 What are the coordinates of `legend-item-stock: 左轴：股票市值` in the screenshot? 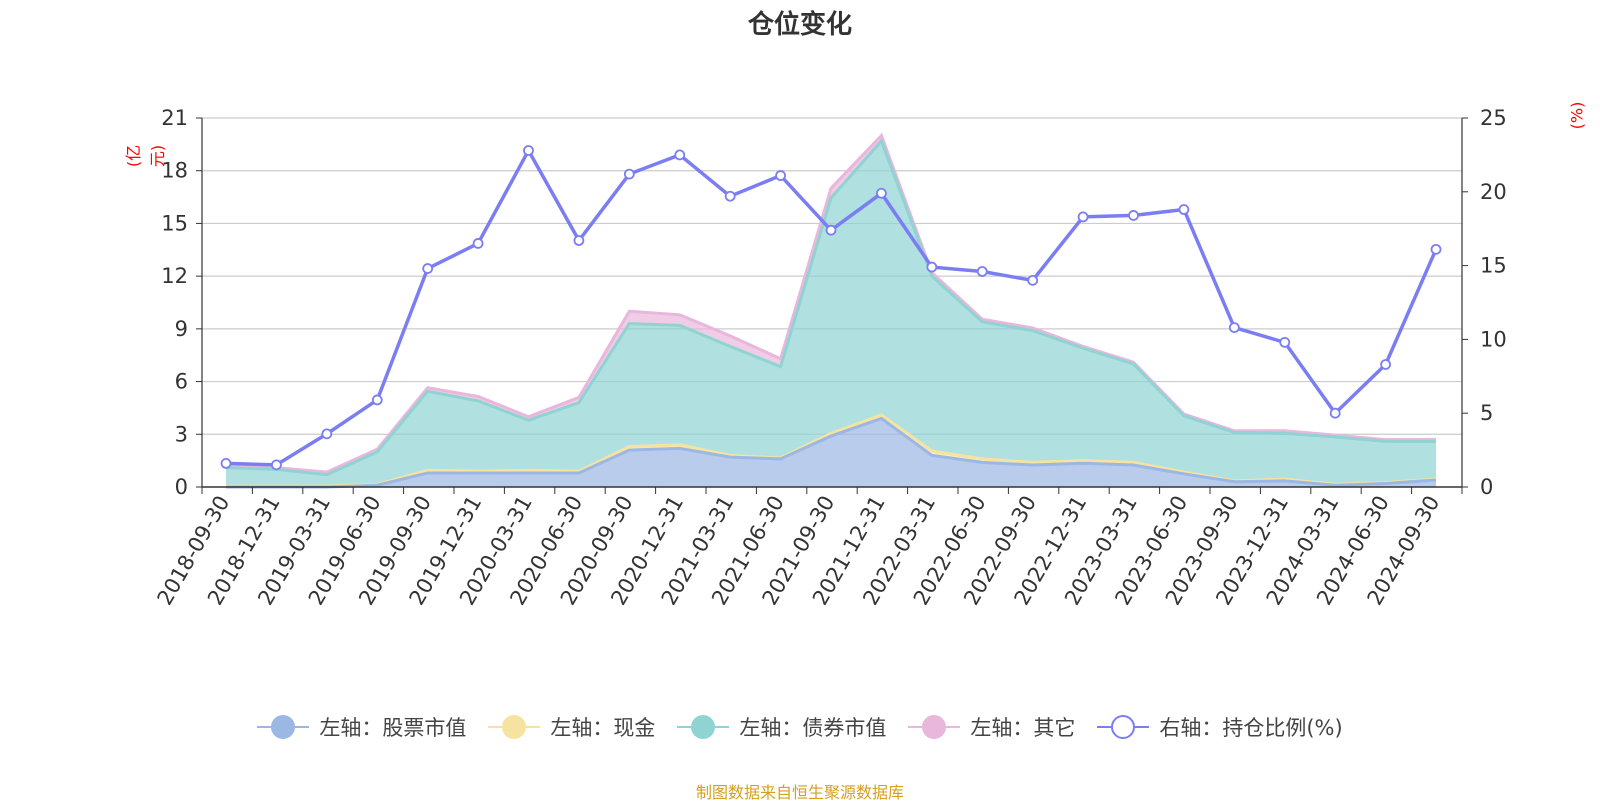 It's located at (361, 727).